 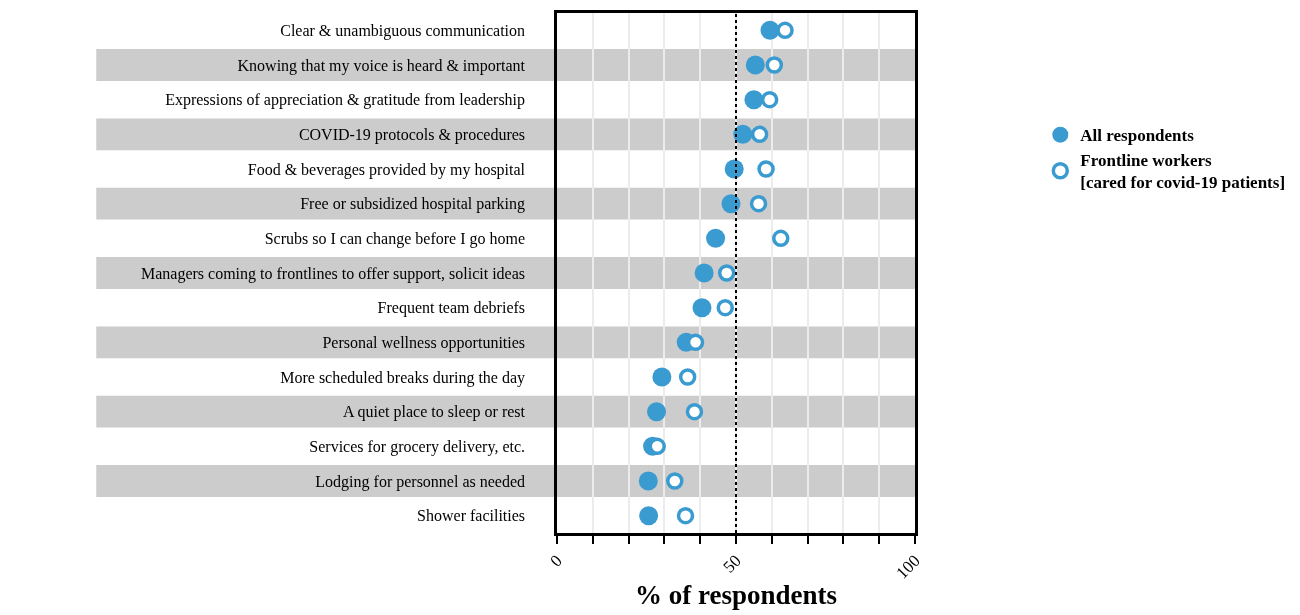 I want to click on y-tick-label: Scrubs so I can change before I go home, so click(x=395, y=238).